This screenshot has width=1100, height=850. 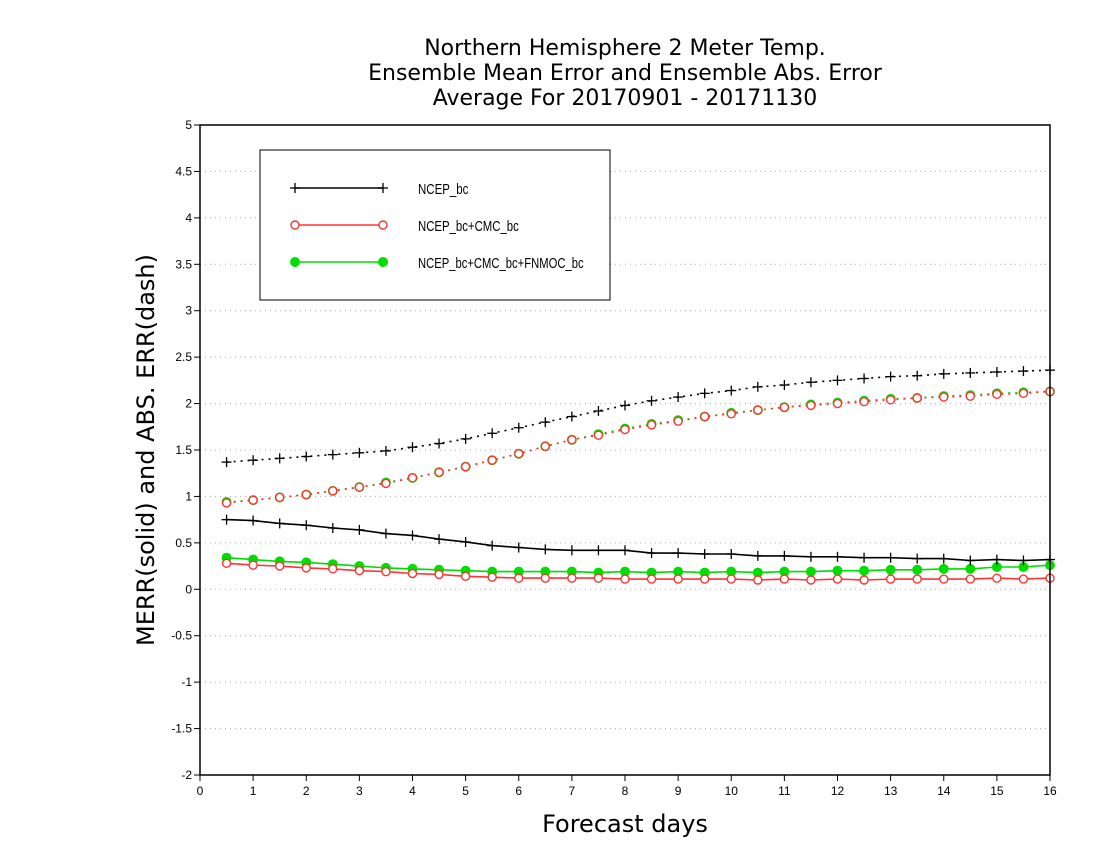 I want to click on x-tick-label: 5, so click(x=465, y=791).